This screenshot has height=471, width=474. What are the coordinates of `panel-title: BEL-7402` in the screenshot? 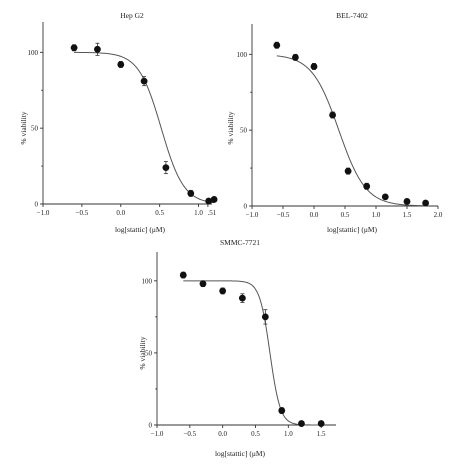 It's located at (352, 15).